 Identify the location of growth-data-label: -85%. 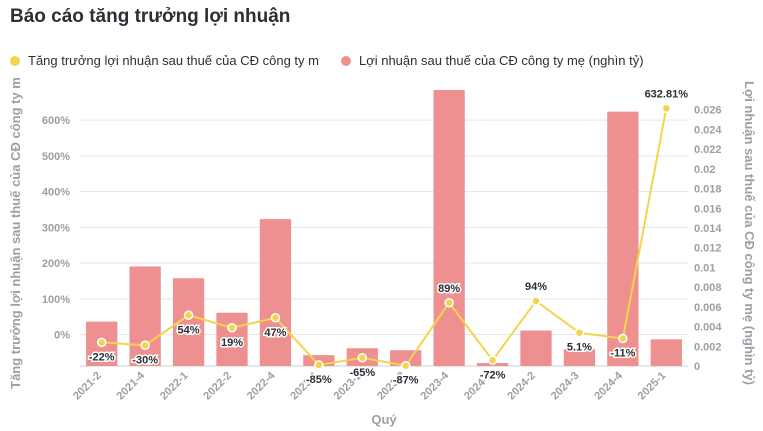
(319, 380).